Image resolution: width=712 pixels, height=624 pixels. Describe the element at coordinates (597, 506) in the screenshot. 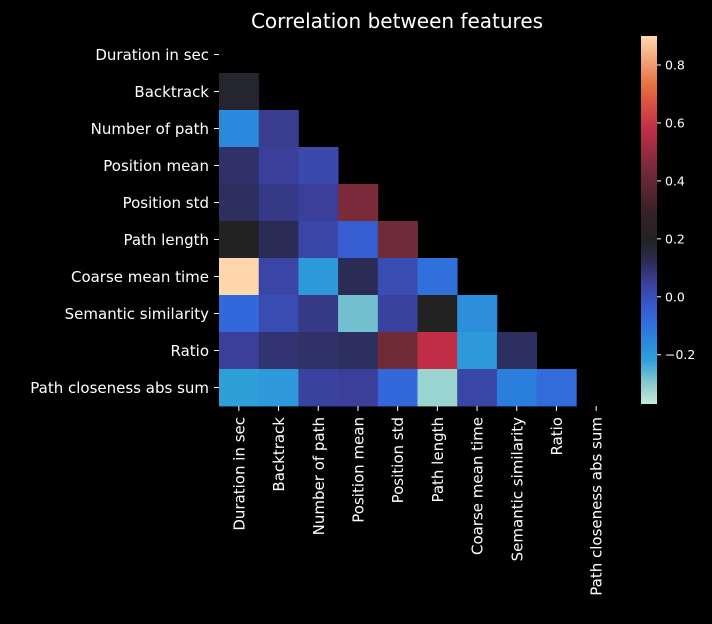

I see `column-label: Path closeness abs sum` at that location.